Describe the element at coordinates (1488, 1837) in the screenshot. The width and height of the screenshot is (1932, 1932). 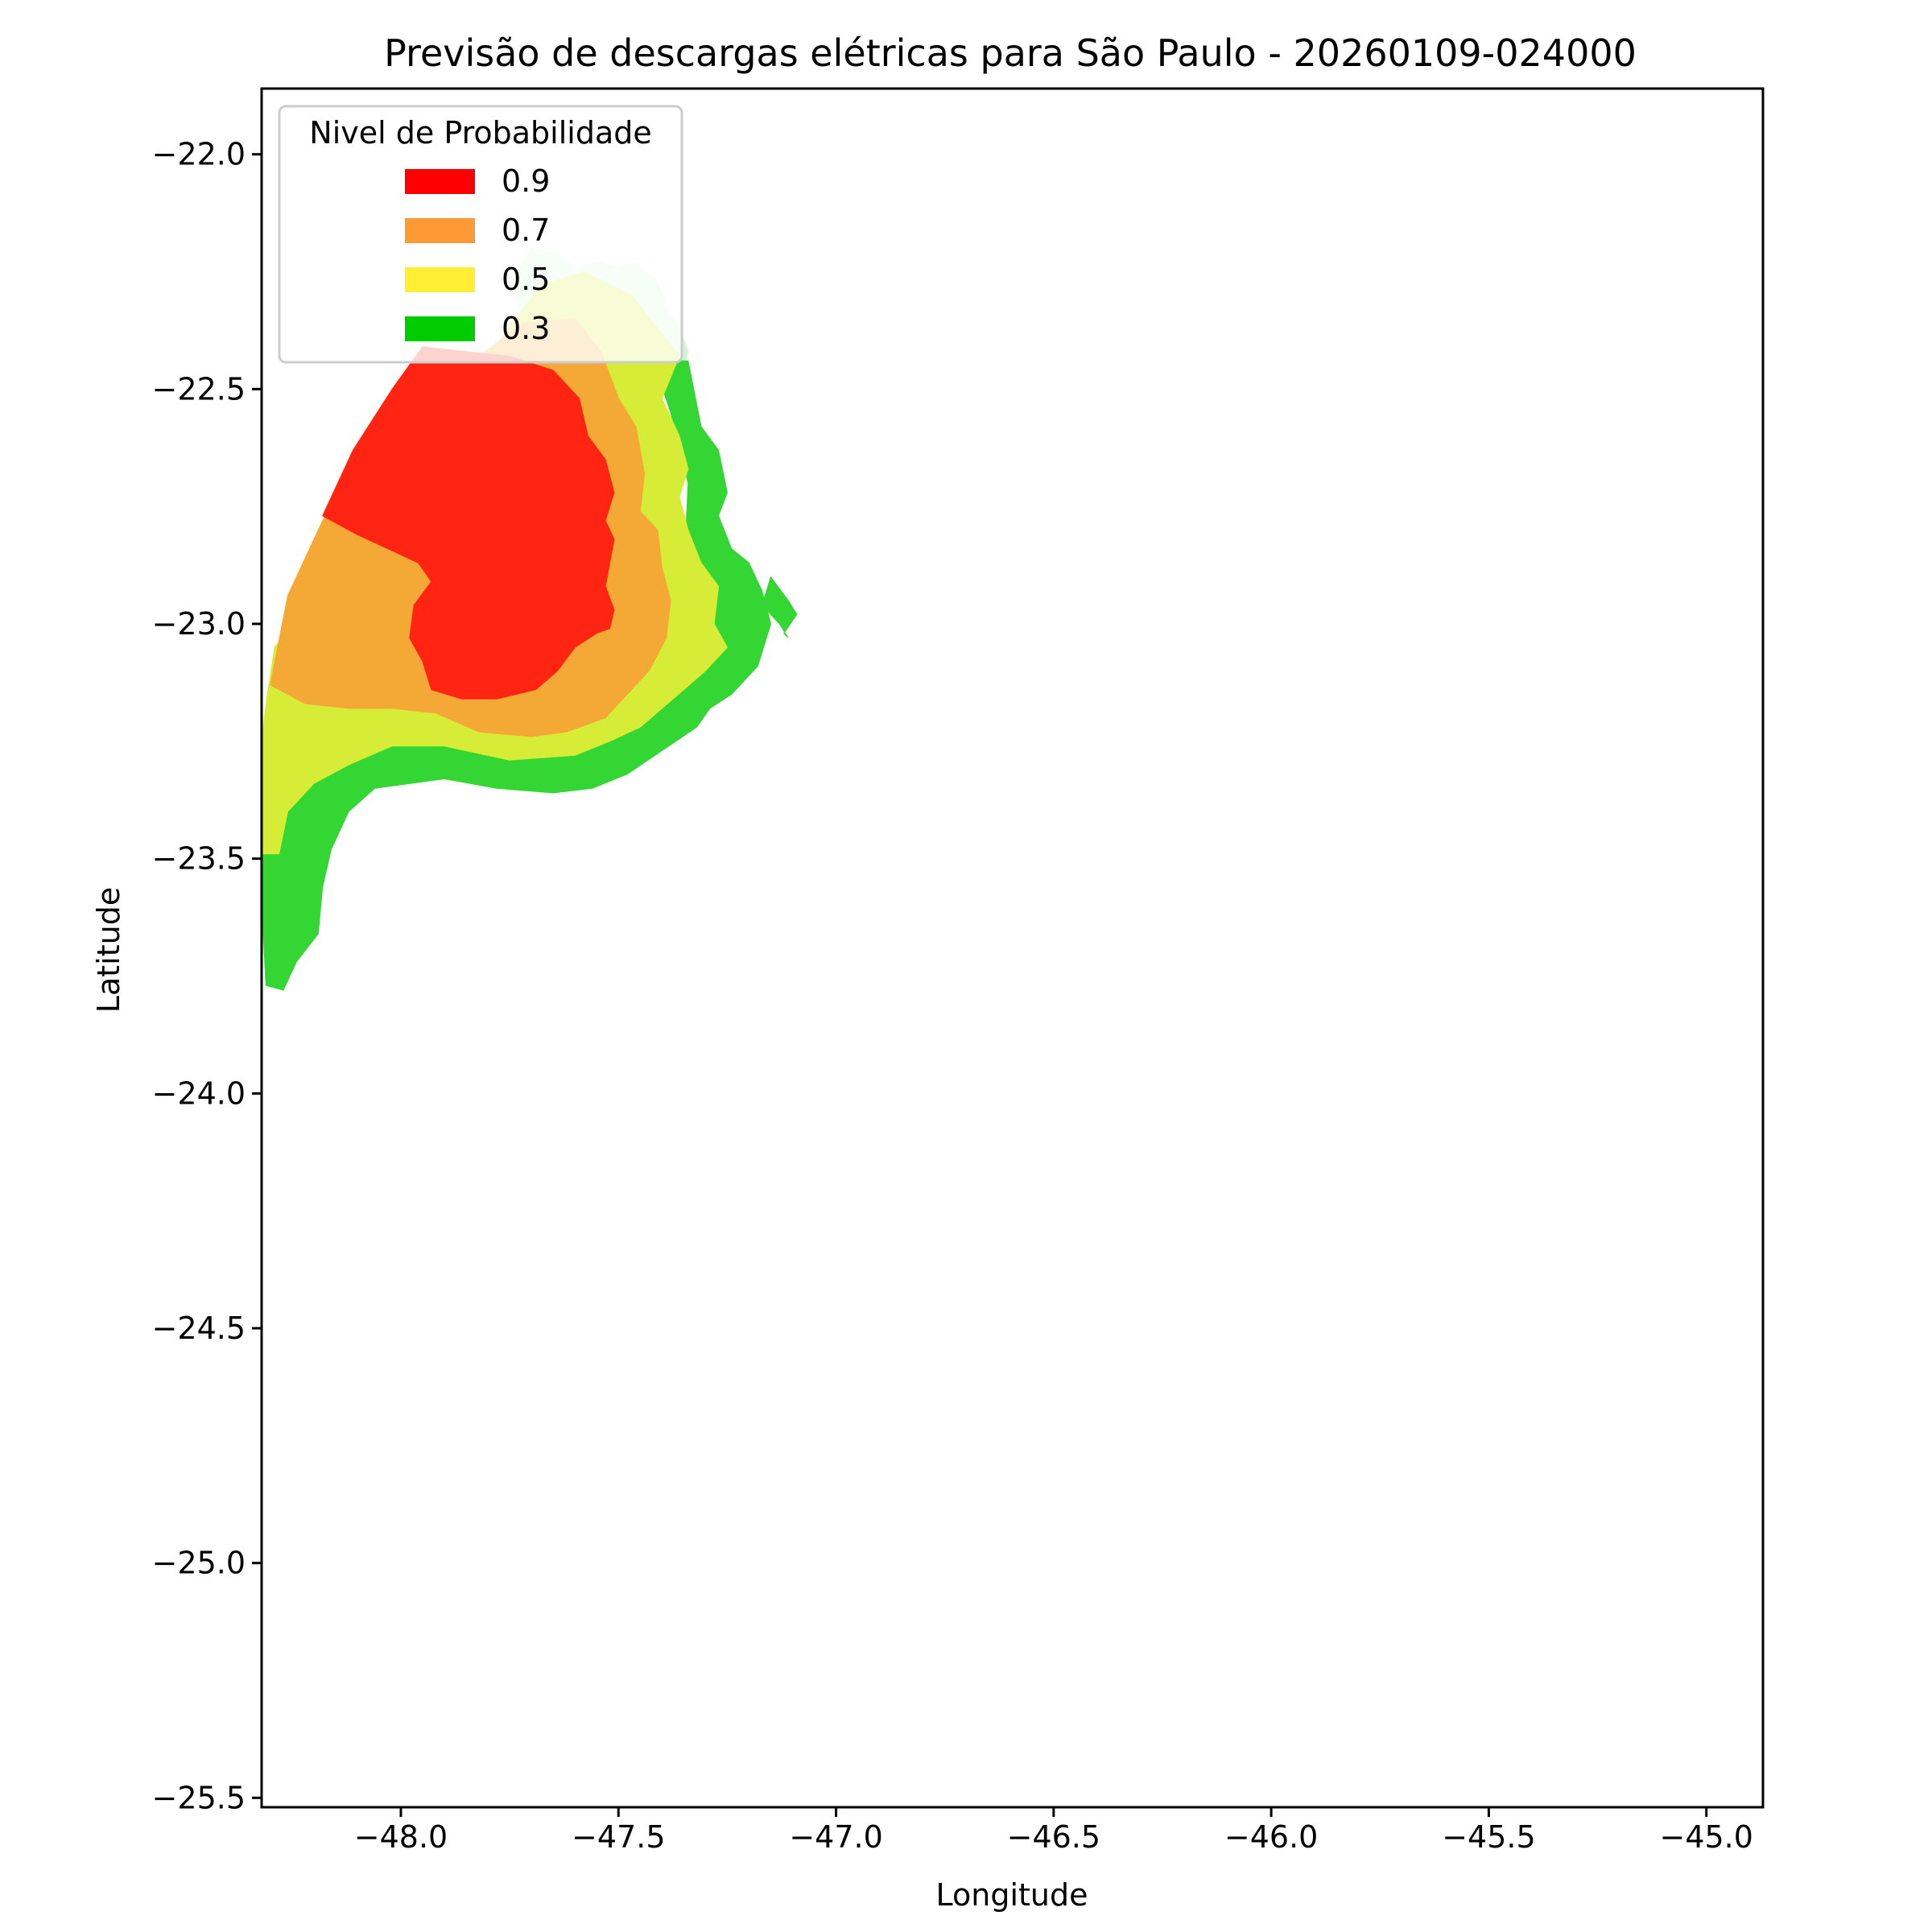
I see `x-tick-label: −45.5` at that location.